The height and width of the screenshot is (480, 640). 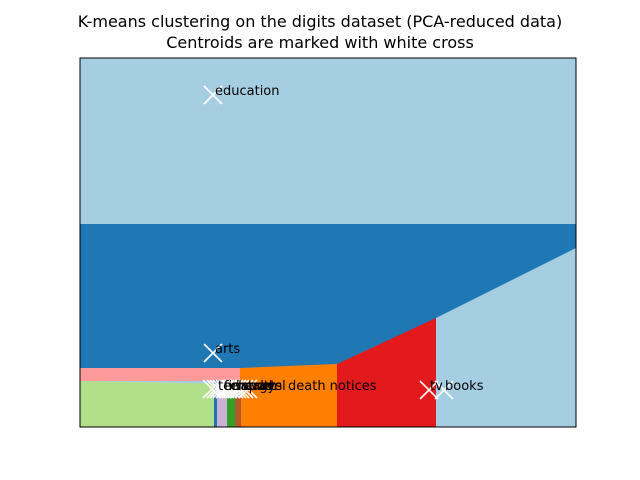 What do you see at coordinates (386, 372) in the screenshot?
I see `region-red` at bounding box center [386, 372].